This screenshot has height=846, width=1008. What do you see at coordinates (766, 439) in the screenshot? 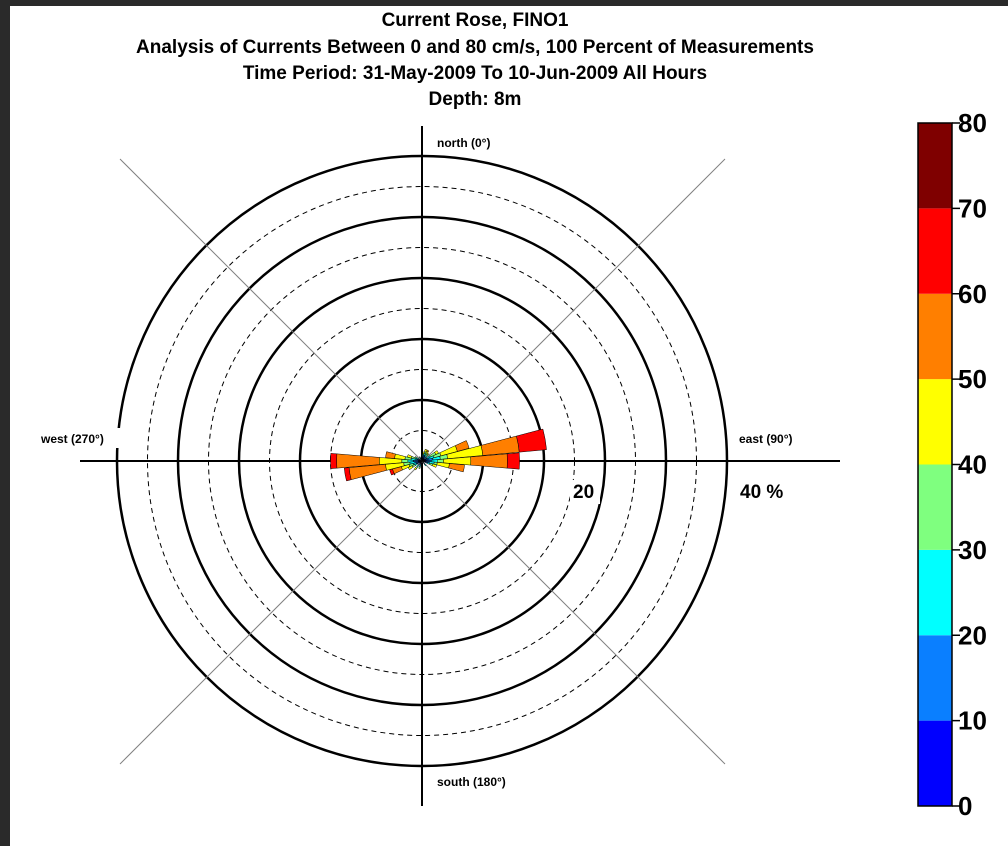
I see `east-label: east (90°)` at bounding box center [766, 439].